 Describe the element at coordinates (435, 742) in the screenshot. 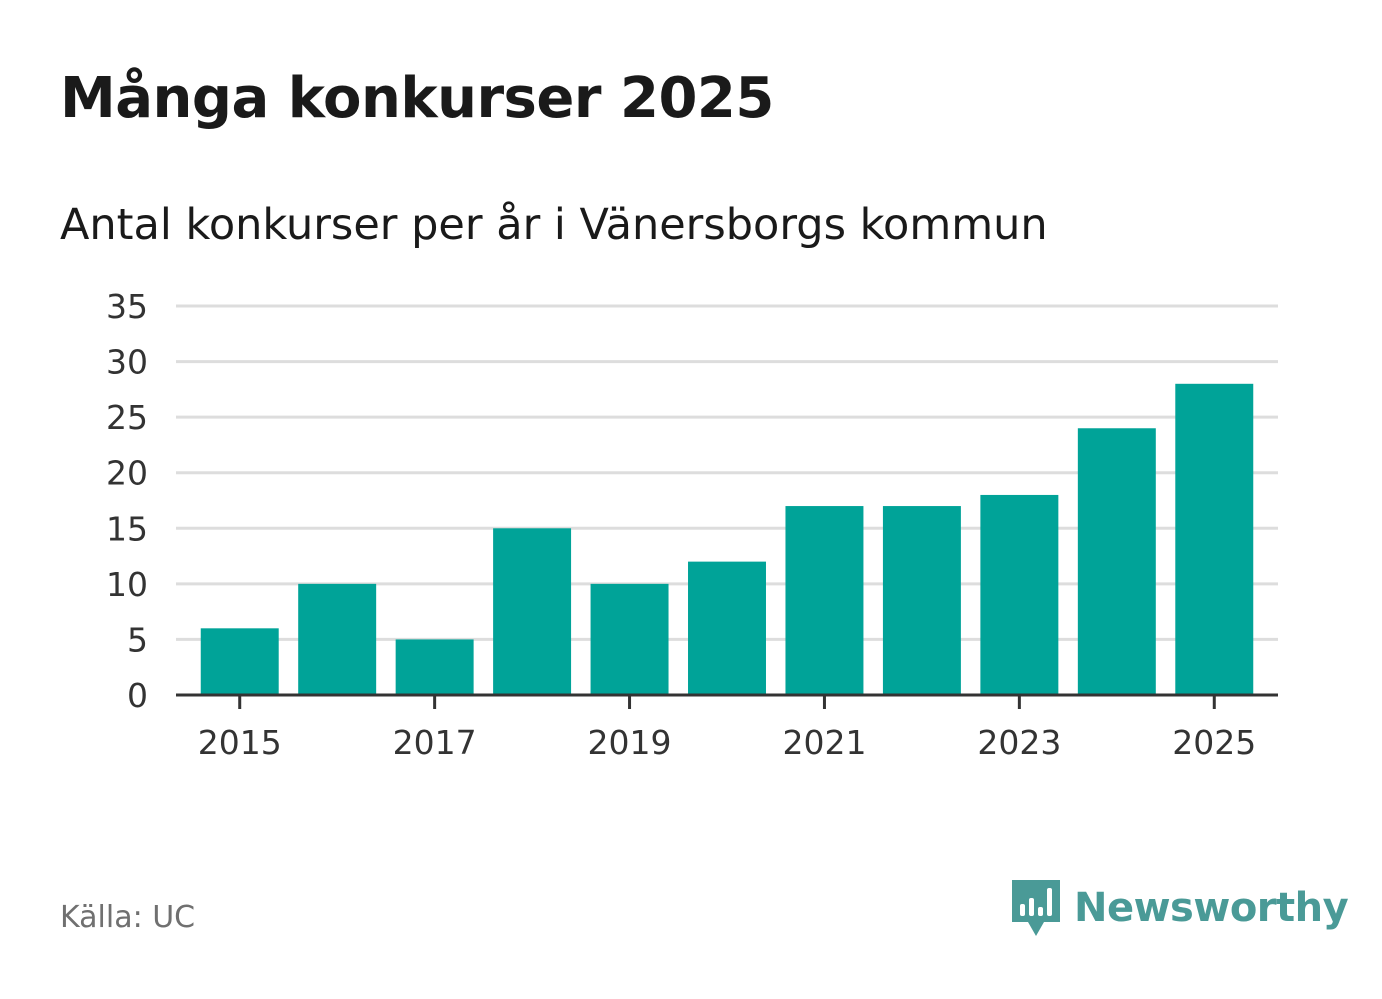

I see `x-tick-label: 2017` at that location.